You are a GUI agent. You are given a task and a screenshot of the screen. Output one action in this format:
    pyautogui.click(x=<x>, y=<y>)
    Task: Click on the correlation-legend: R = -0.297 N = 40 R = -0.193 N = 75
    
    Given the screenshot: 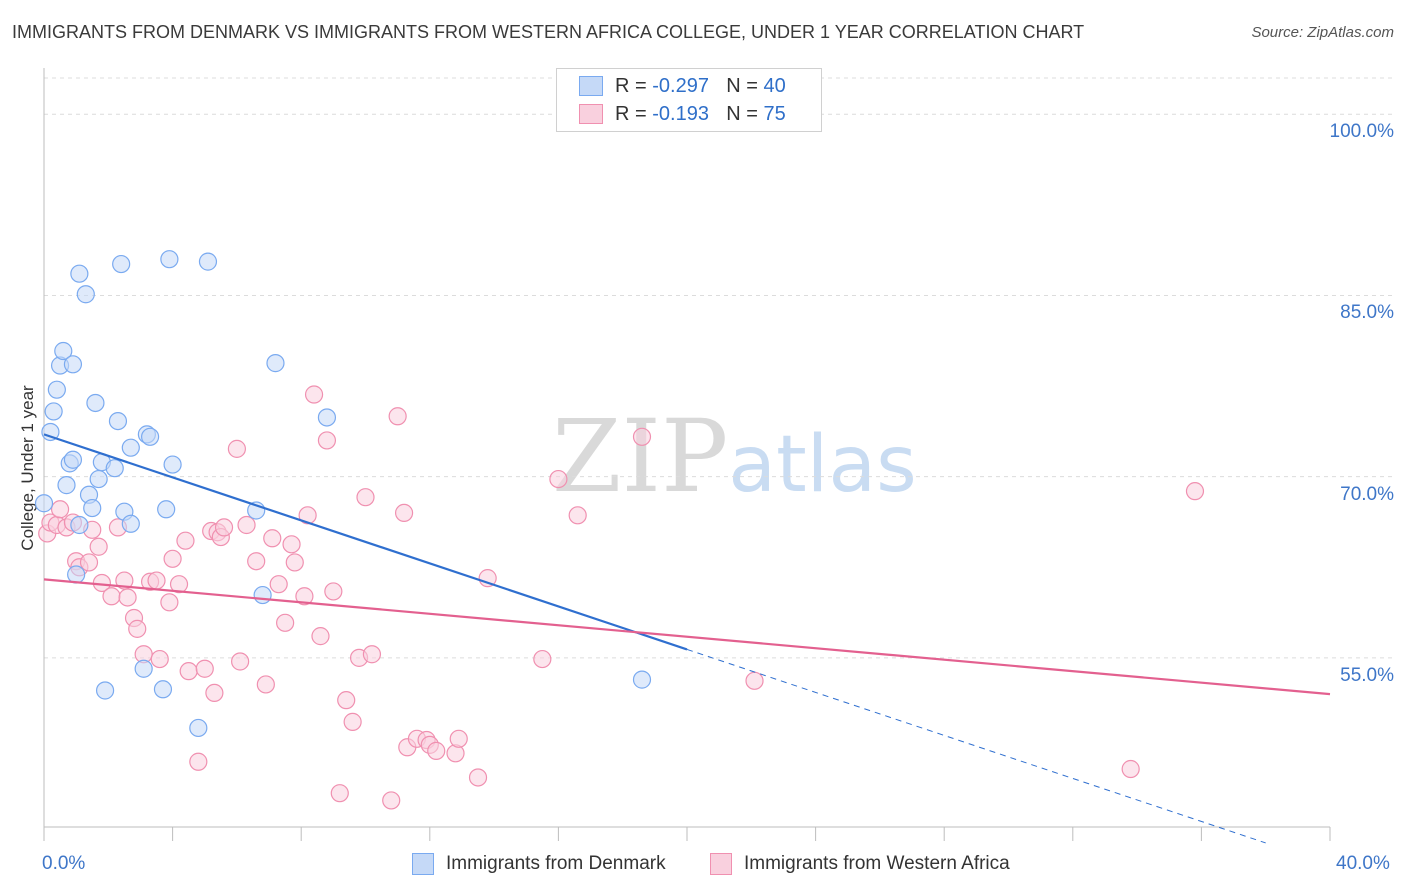 What is the action you would take?
    pyautogui.click(x=689, y=100)
    